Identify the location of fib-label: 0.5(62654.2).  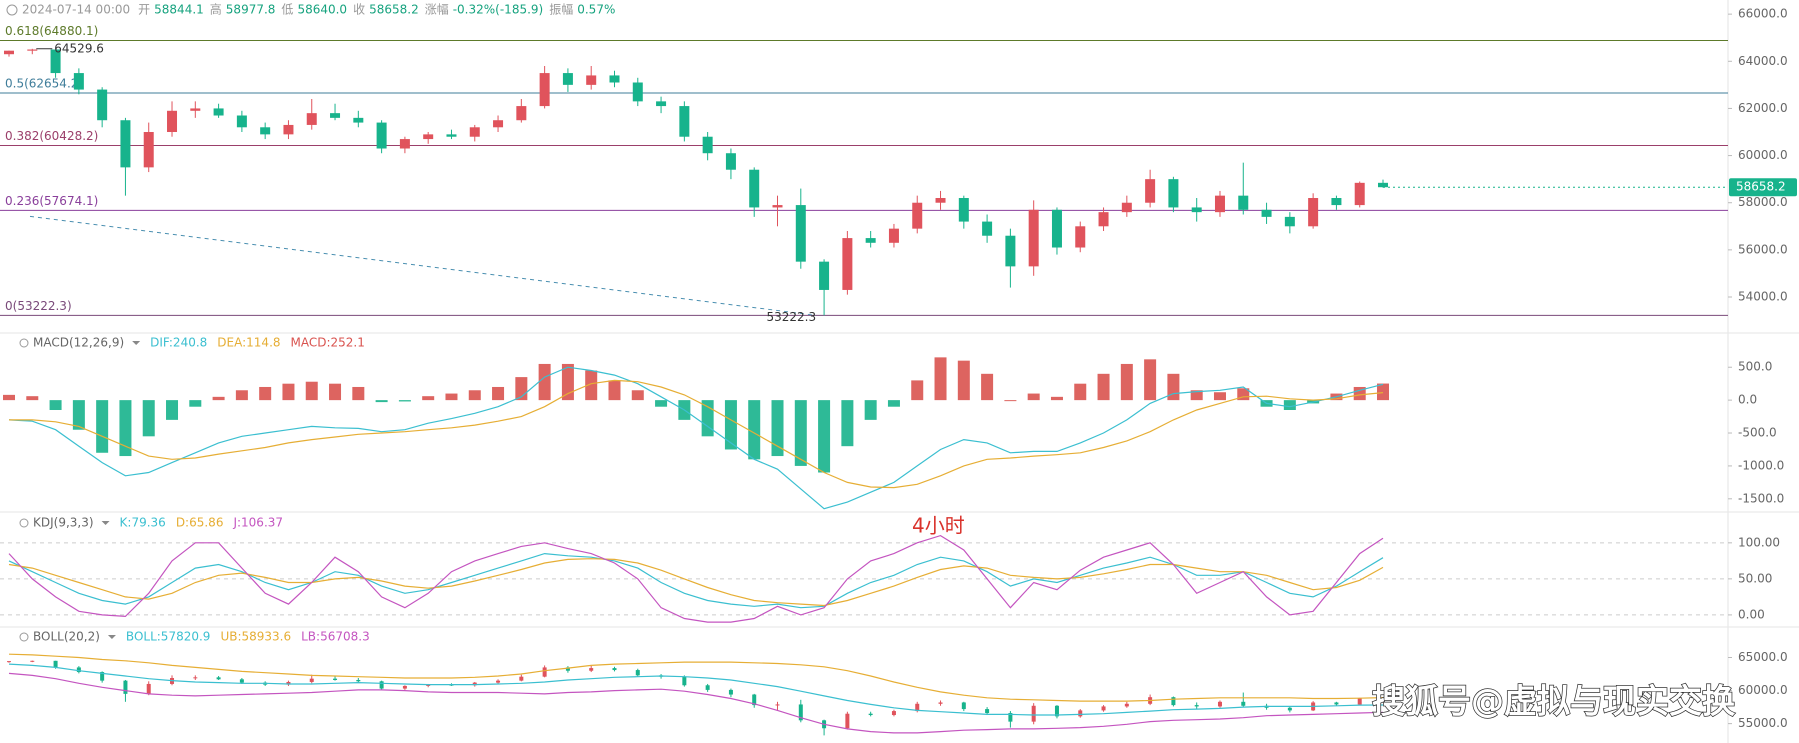
(44, 84).